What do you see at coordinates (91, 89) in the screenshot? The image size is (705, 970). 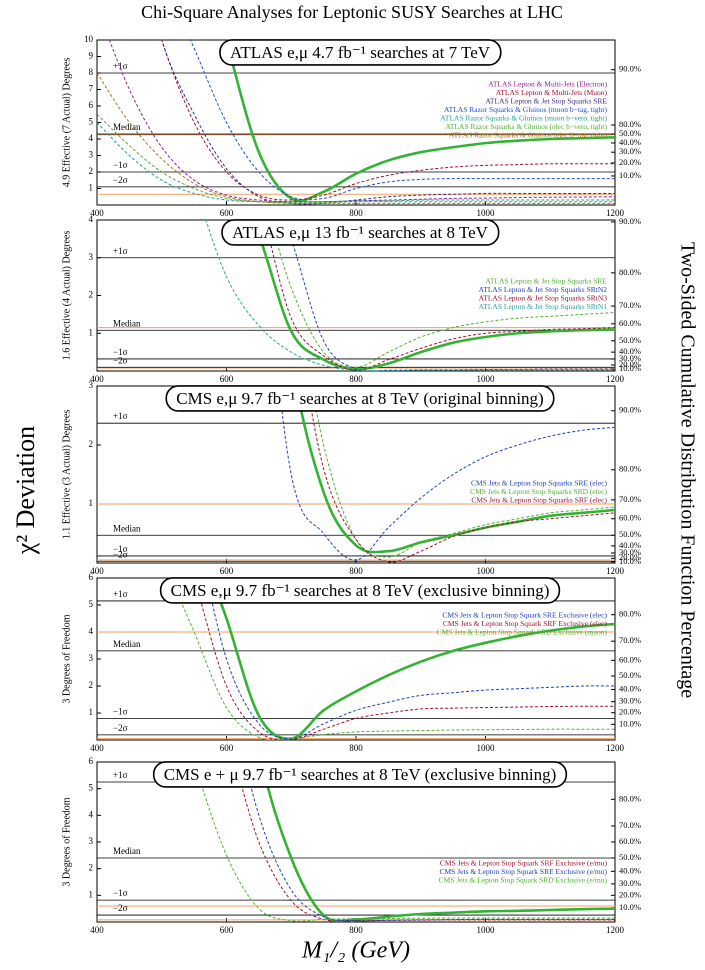 I see `y-tick-label: 7` at bounding box center [91, 89].